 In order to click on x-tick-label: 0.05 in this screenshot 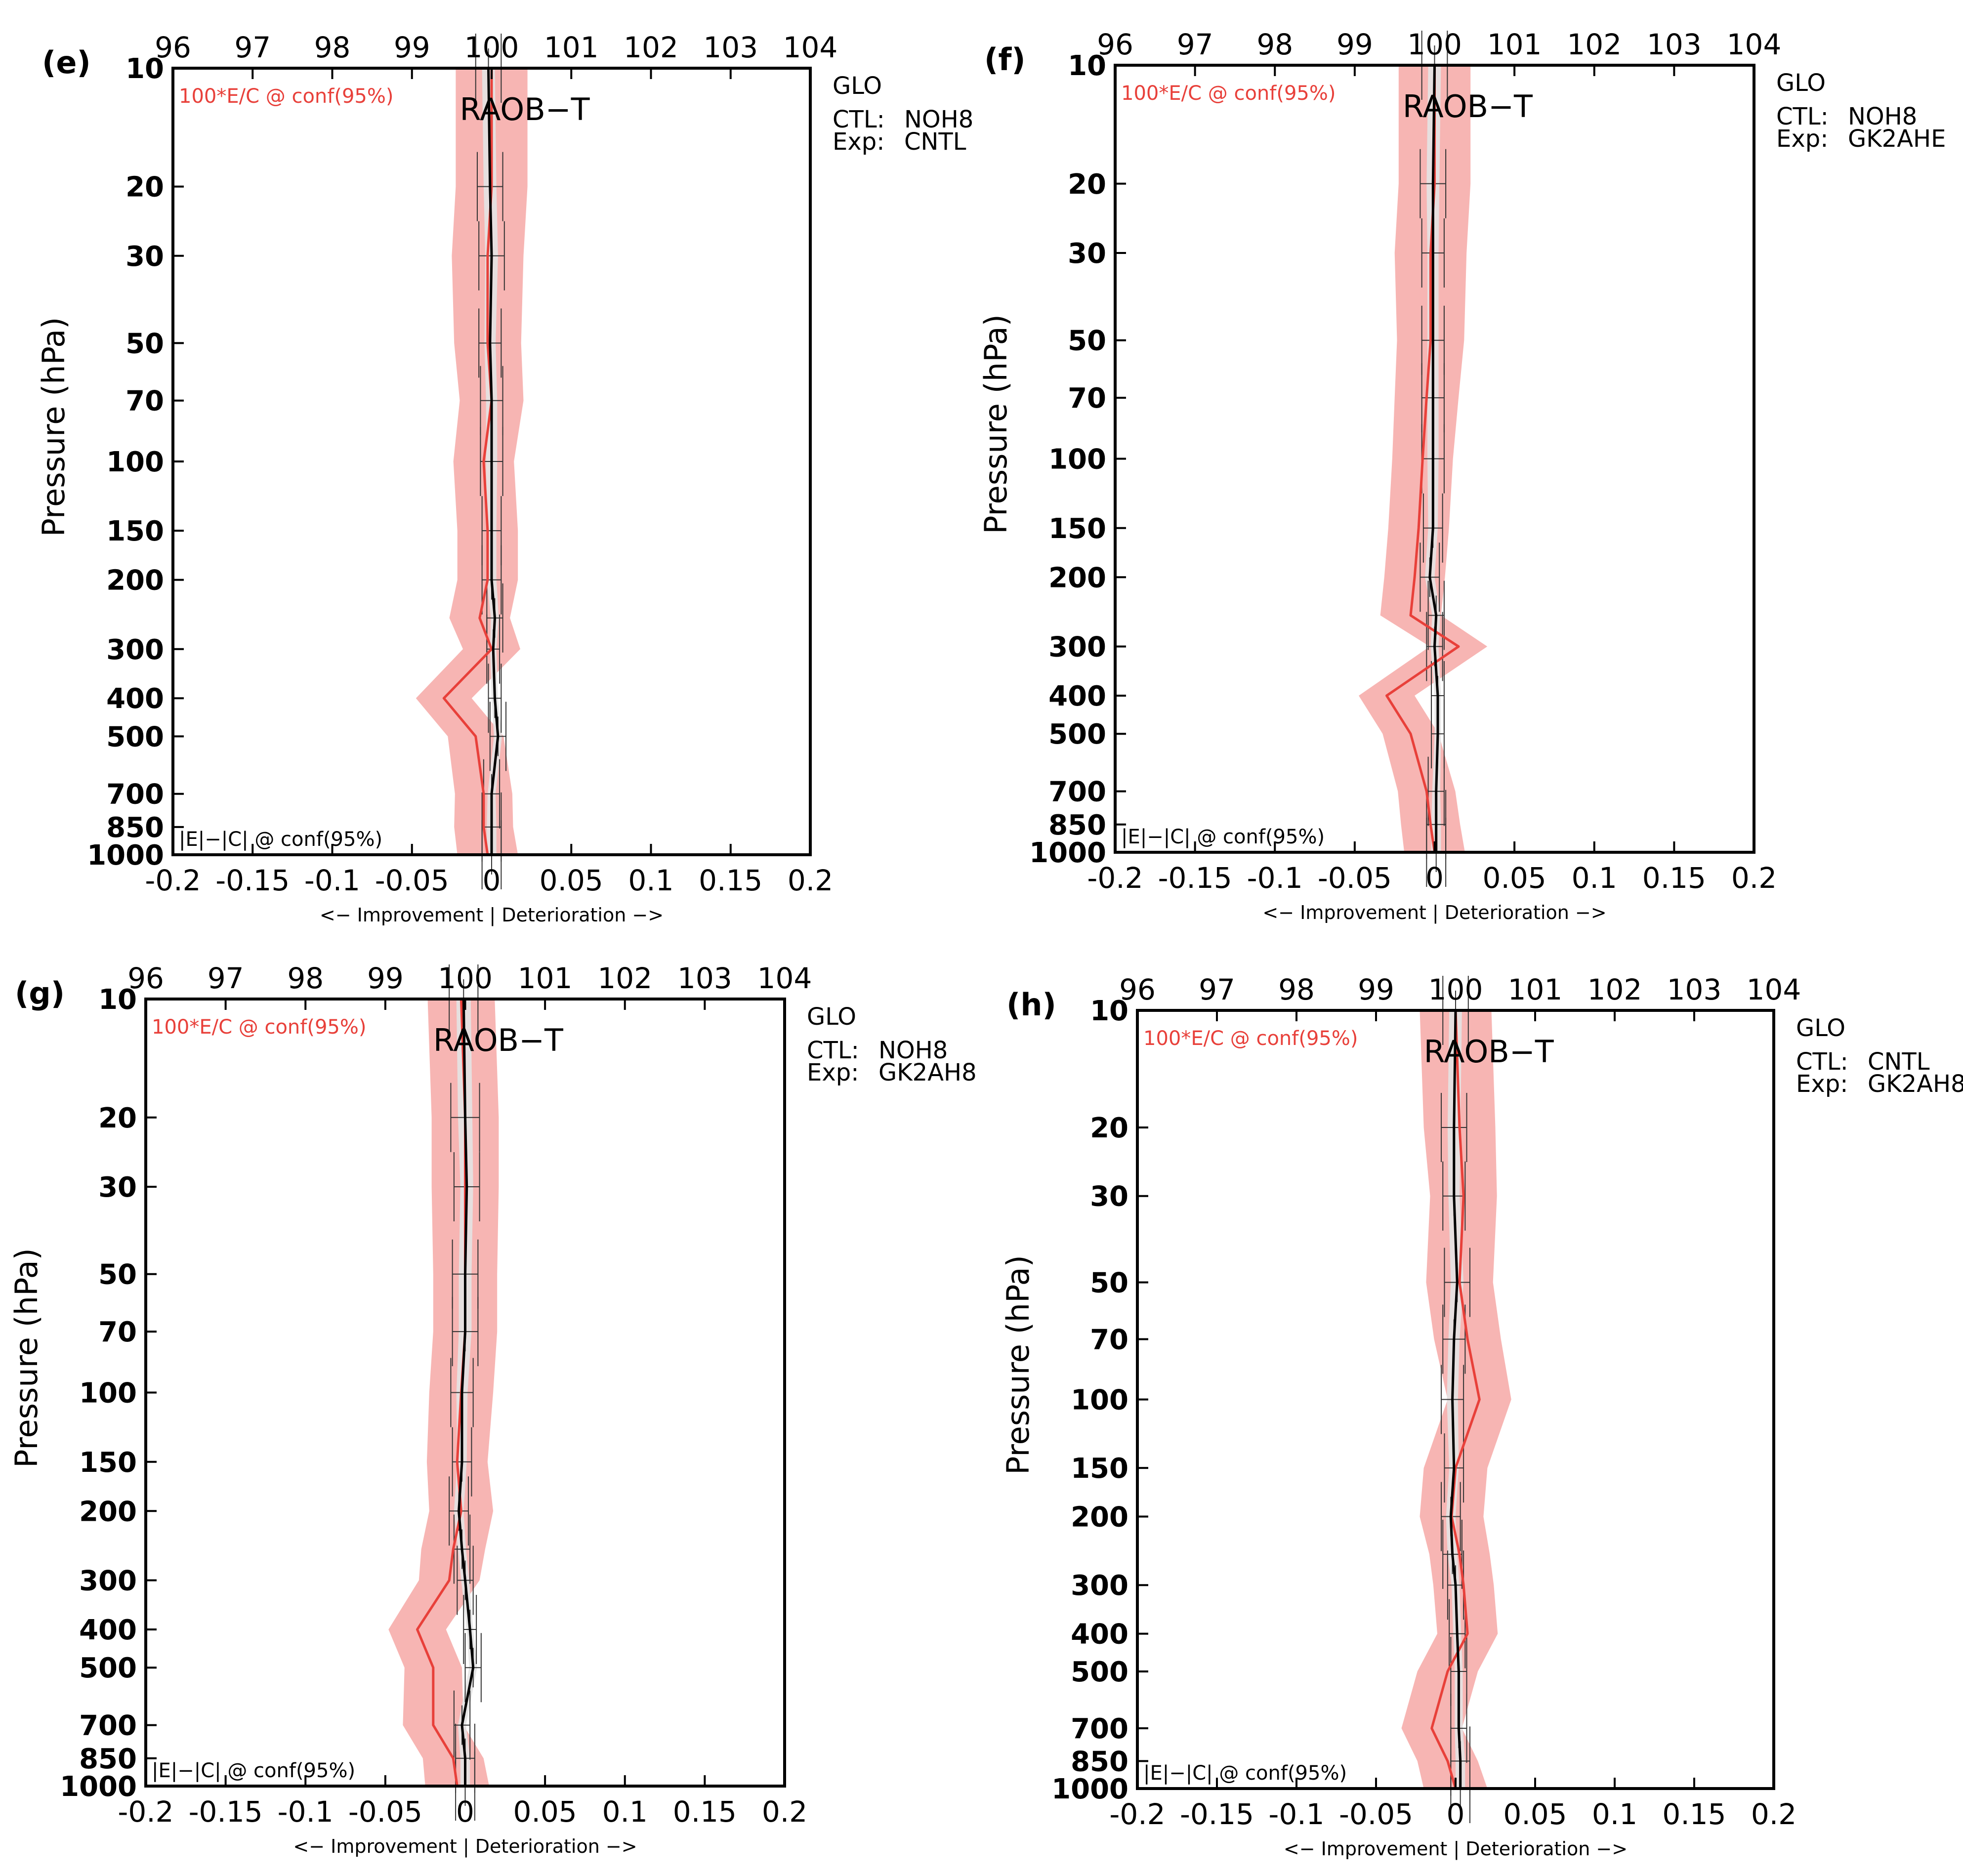, I will do `click(545, 1812)`.